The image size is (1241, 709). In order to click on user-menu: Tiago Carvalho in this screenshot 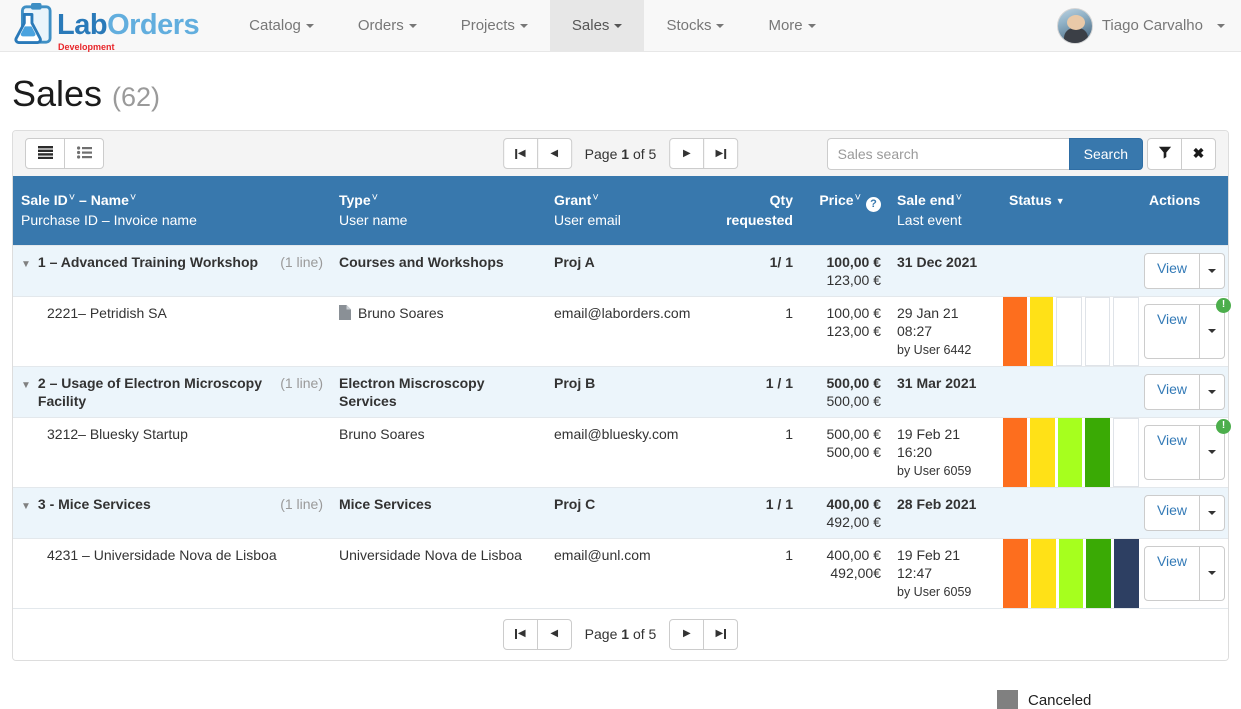, I will do `click(1148, 25)`.